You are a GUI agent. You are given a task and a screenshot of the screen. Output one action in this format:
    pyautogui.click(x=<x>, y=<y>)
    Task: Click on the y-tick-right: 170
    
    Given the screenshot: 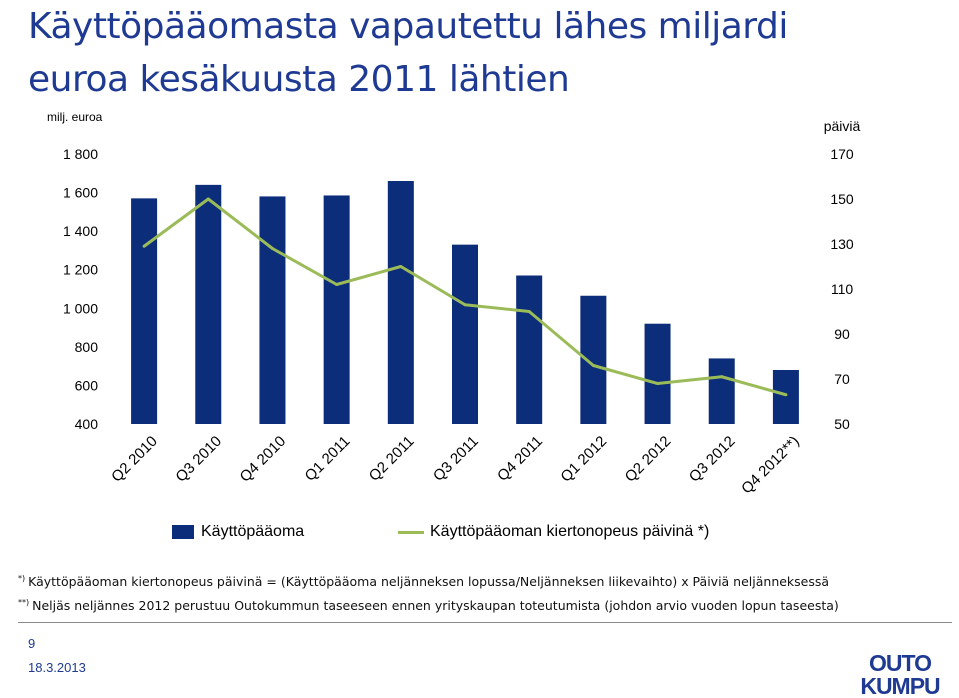 What is the action you would take?
    pyautogui.click(x=842, y=154)
    